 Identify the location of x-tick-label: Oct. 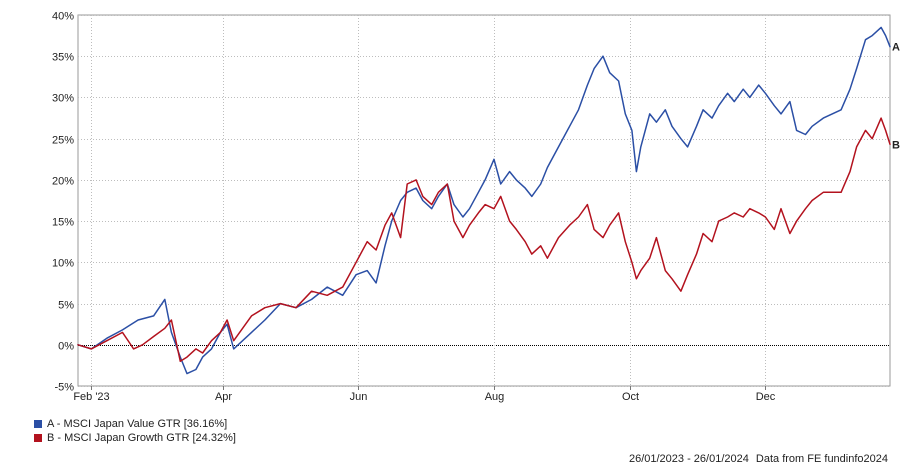
(630, 397).